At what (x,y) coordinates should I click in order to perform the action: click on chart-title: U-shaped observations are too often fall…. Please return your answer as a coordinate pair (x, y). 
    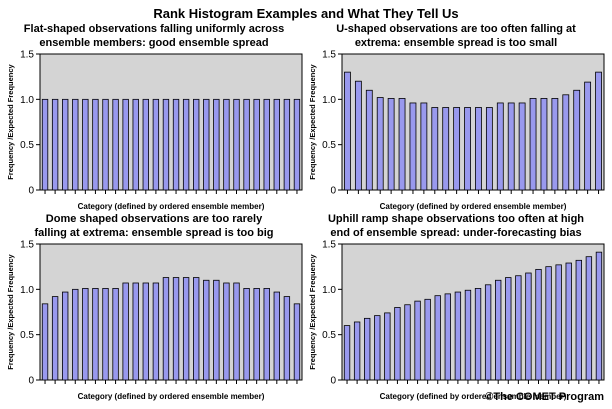
    Looking at the image, I should click on (456, 36).